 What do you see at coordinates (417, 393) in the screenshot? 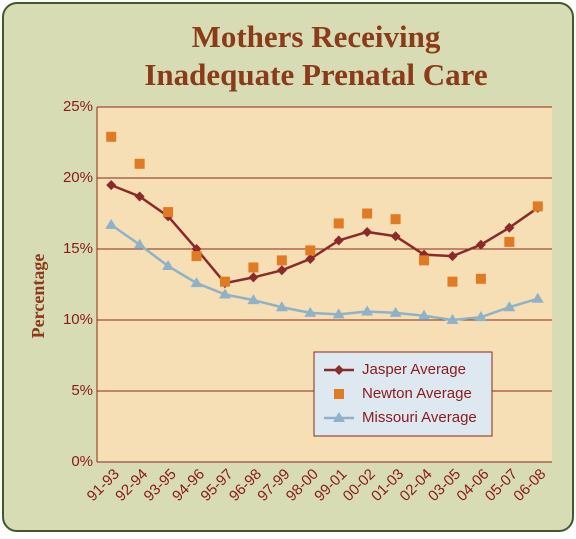
I see `legend-label: Newton Average` at bounding box center [417, 393].